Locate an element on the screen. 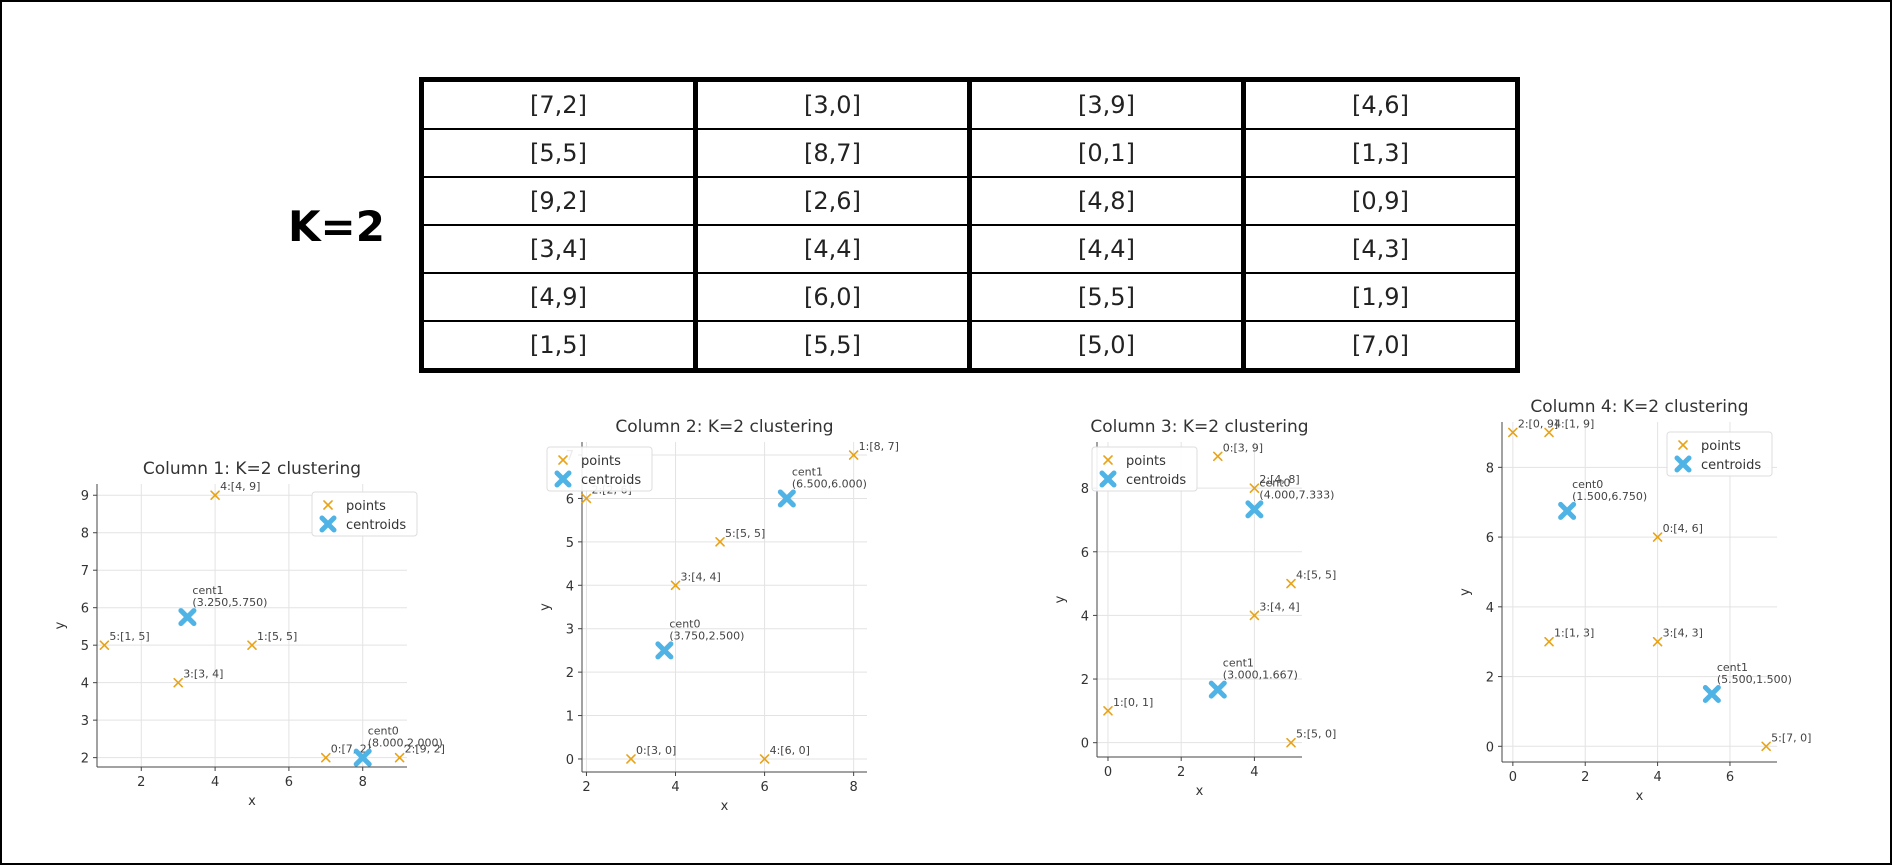  table-cell: [3,9] is located at coordinates (1106, 104).